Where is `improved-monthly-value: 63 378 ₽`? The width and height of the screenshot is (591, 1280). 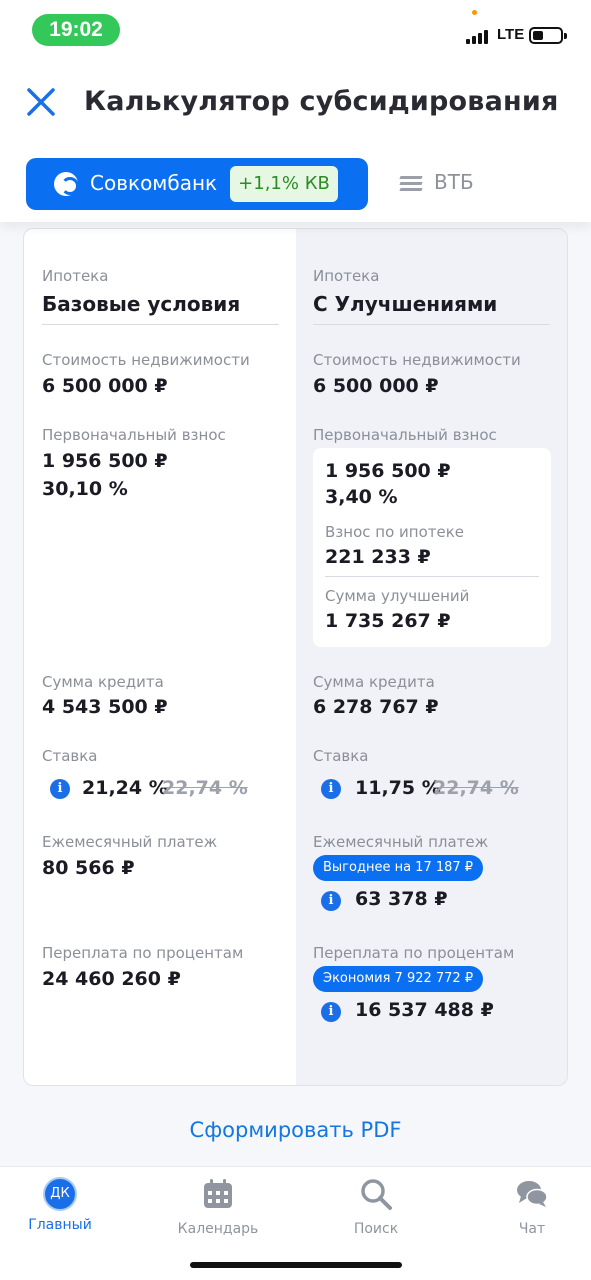 improved-monthly-value: 63 378 ₽ is located at coordinates (401, 899).